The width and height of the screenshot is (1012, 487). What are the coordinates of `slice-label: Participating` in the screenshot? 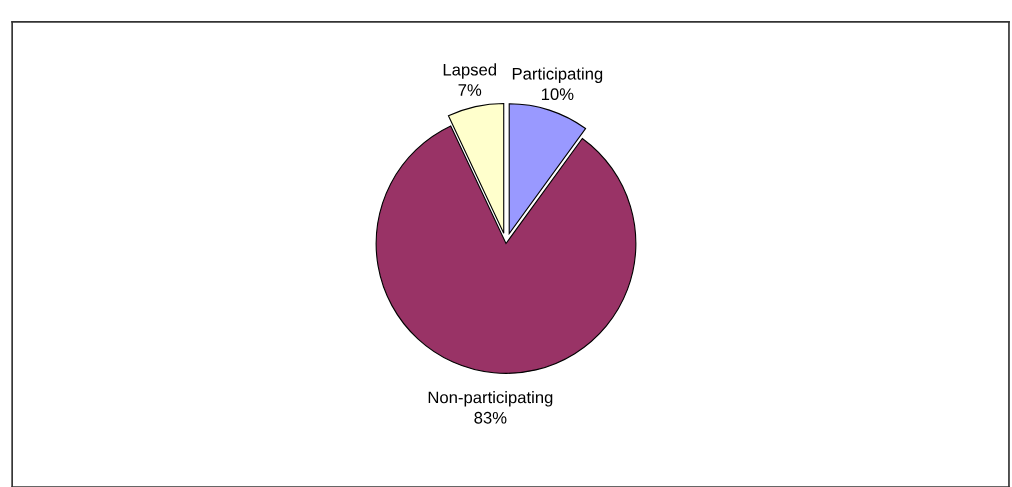 It's located at (557, 75).